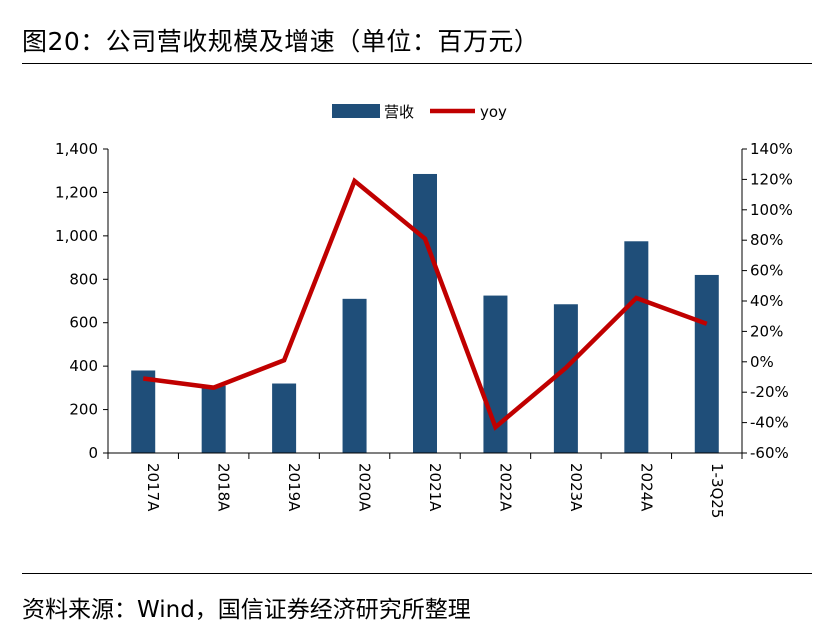  What do you see at coordinates (435, 487) in the screenshot?
I see `x-tick-label: 2021A` at bounding box center [435, 487].